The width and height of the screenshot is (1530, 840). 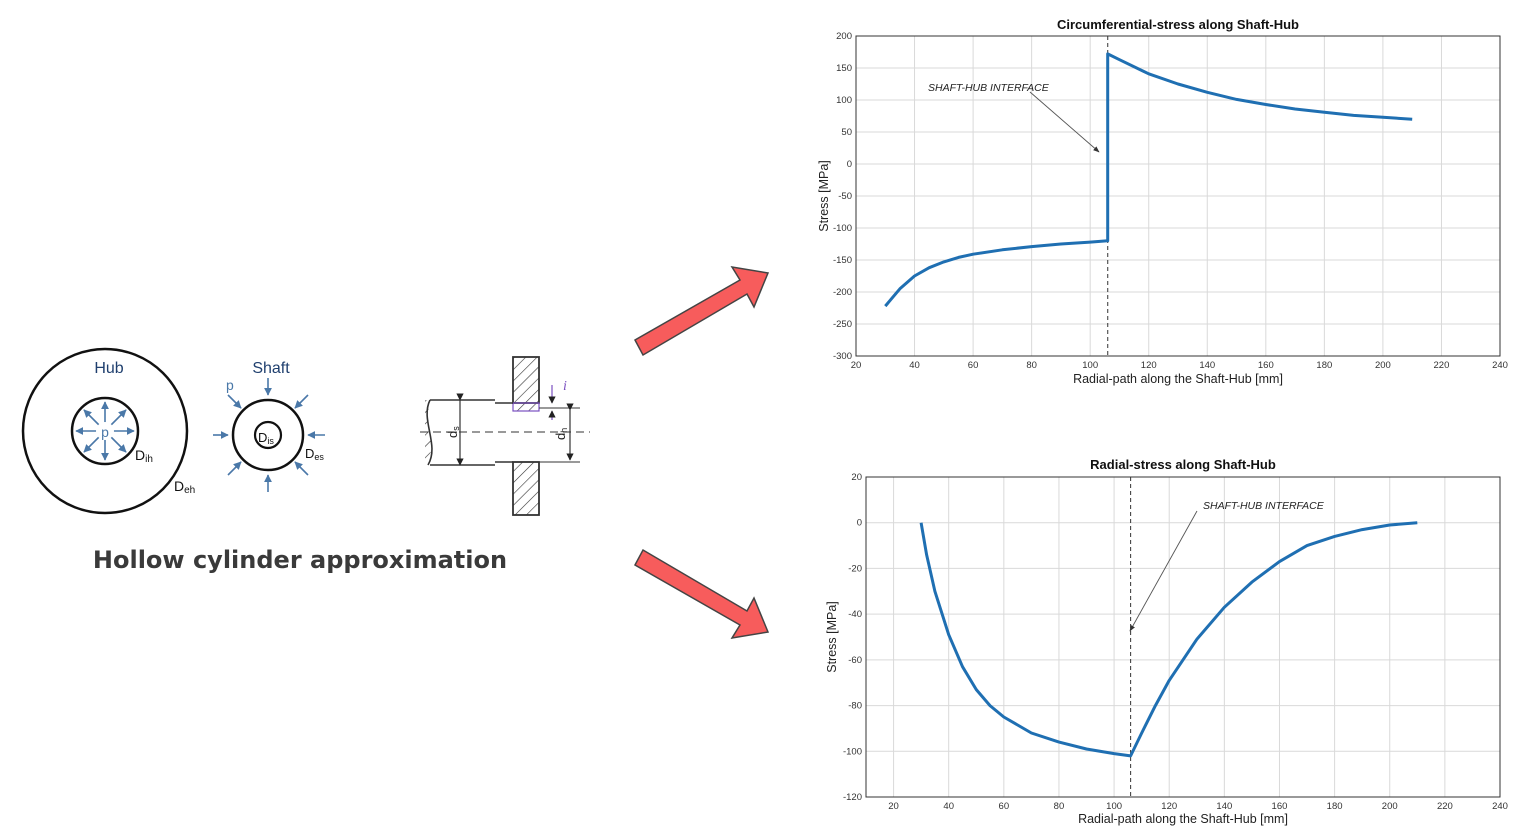 I want to click on hub-inner-diameter-label: D, so click(x=140, y=455).